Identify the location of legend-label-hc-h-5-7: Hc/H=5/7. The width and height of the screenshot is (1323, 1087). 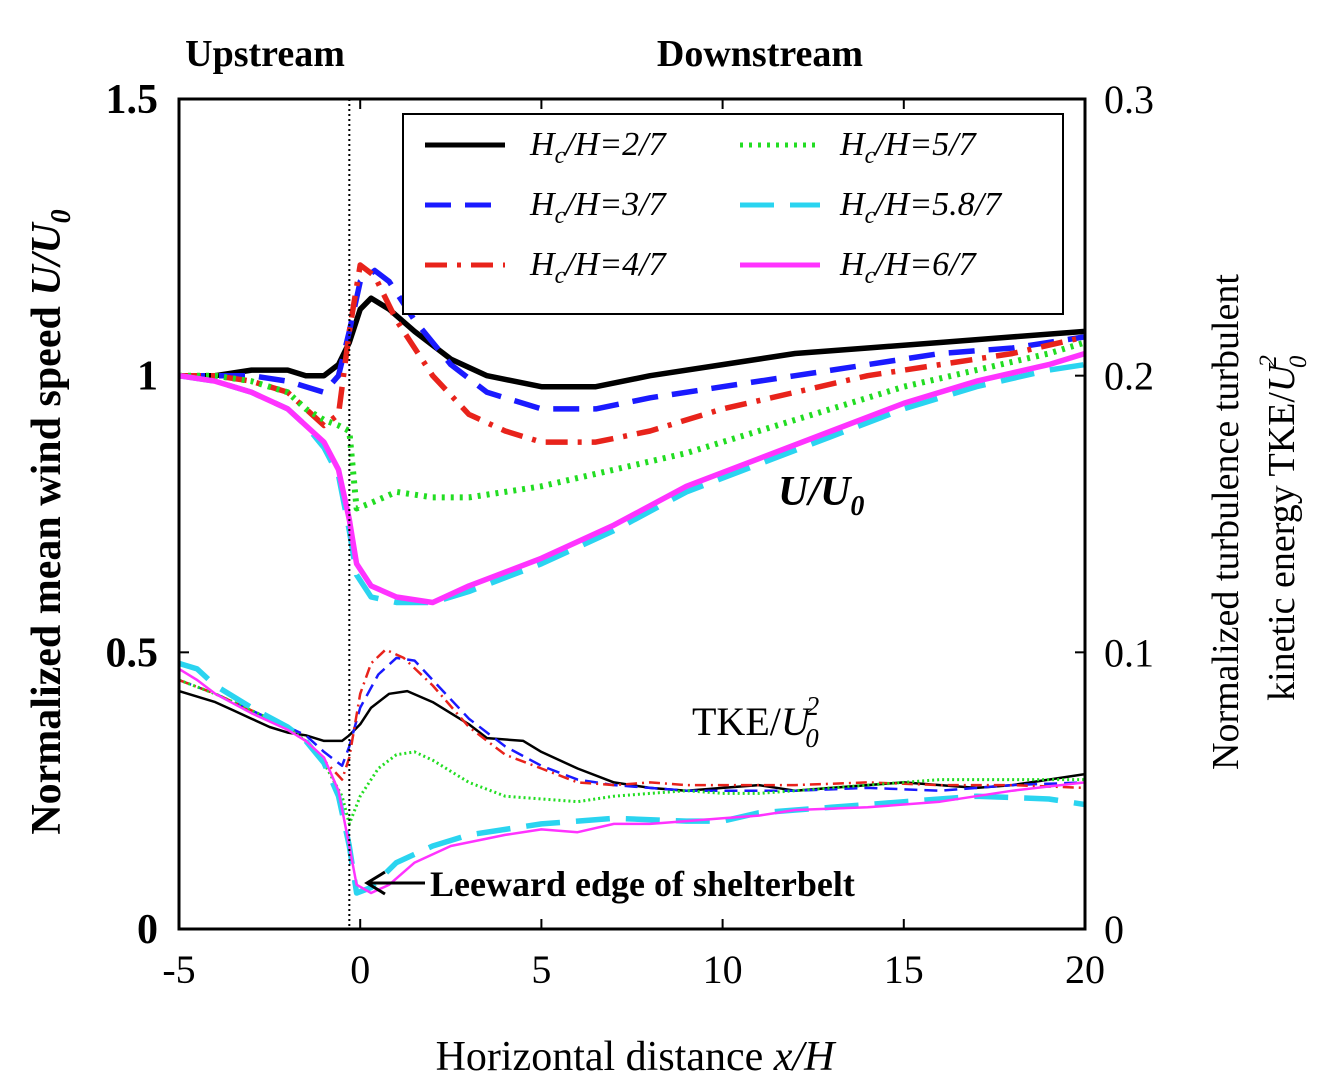
(908, 147).